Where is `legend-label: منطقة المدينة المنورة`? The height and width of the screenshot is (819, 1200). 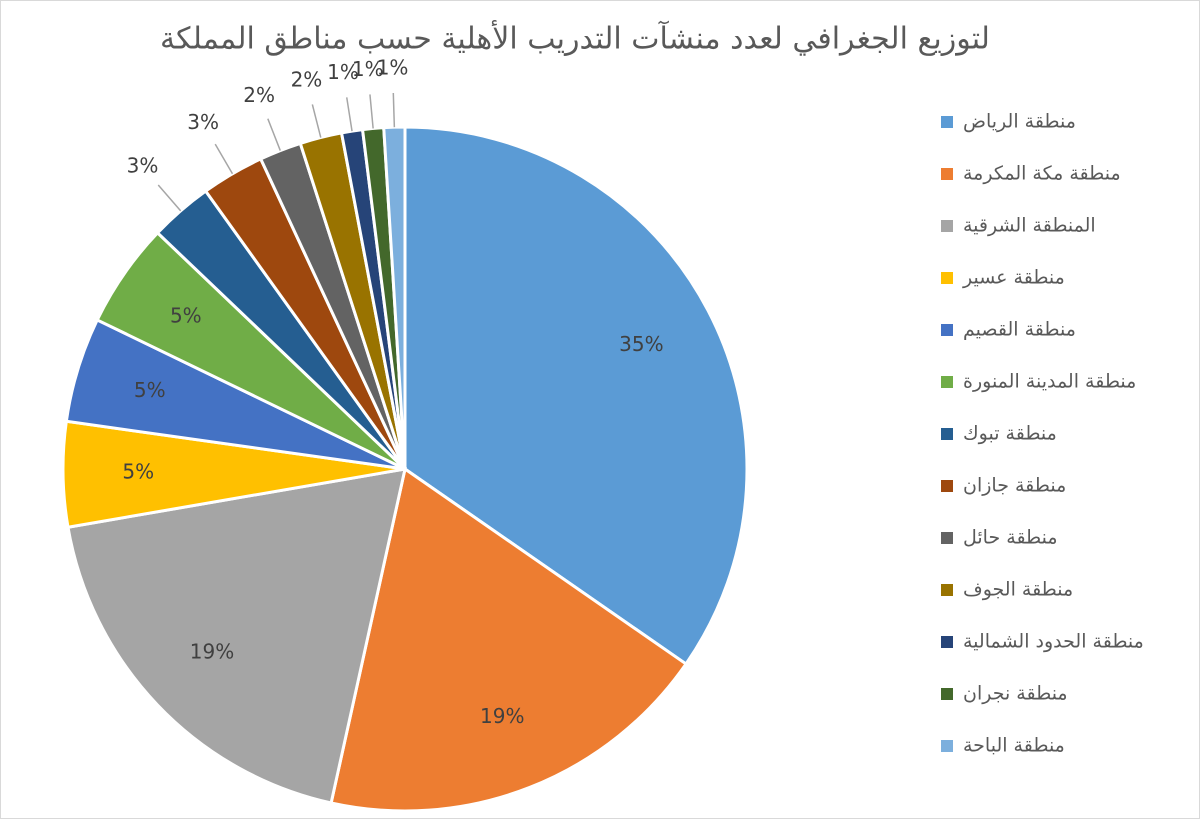
legend-label: منطقة المدينة المنورة is located at coordinates (1049, 382).